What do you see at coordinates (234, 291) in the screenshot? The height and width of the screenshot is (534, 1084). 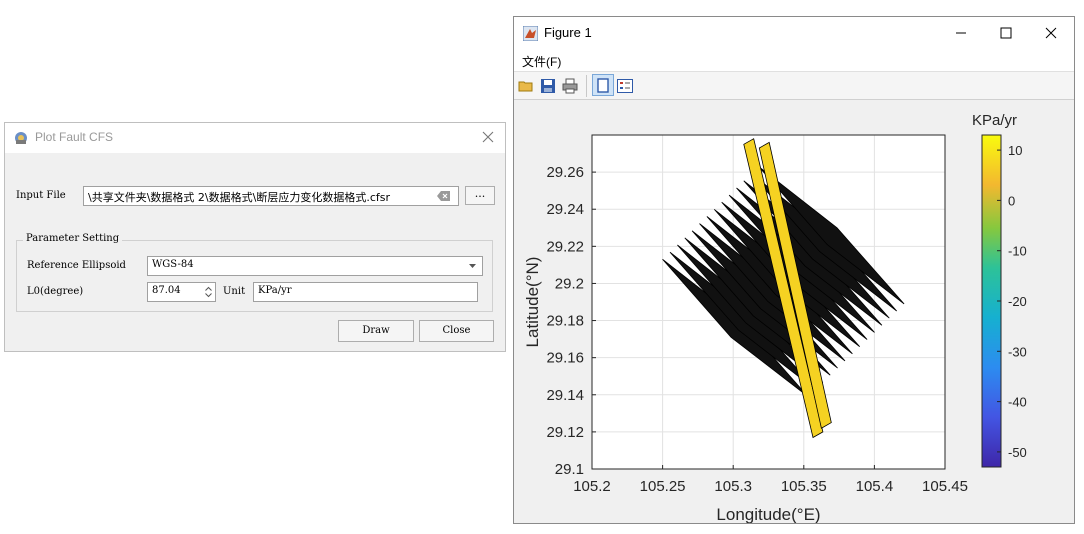 I see `unit-label: Unit` at bounding box center [234, 291].